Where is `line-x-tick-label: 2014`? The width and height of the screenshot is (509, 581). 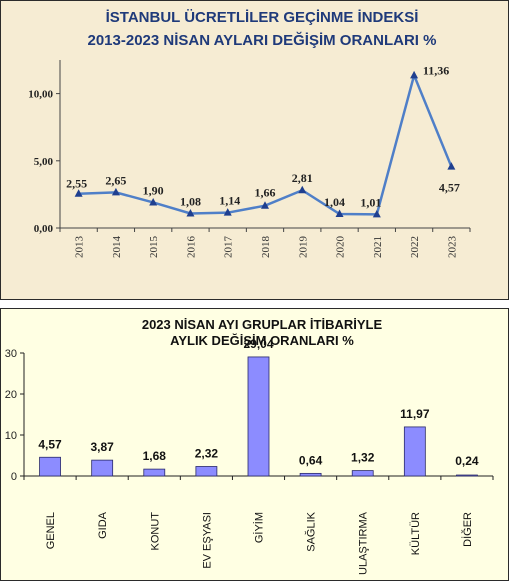
line-x-tick-label: 2014 is located at coordinates (117, 247).